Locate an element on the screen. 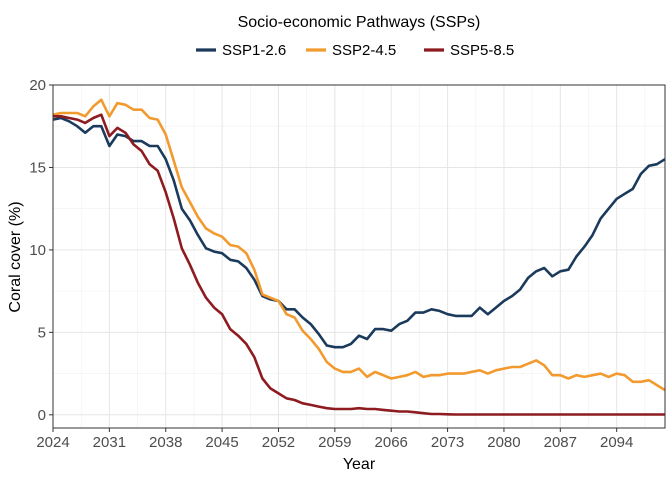  y-tick-label: 0 is located at coordinates (42, 415).